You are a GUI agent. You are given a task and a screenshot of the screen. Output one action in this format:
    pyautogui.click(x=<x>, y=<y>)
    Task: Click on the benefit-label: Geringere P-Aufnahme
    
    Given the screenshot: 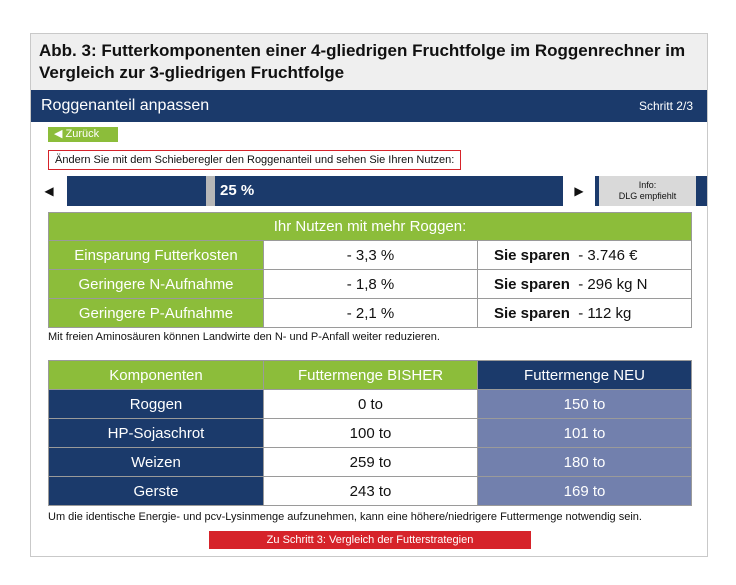 What is the action you would take?
    pyautogui.click(x=156, y=313)
    